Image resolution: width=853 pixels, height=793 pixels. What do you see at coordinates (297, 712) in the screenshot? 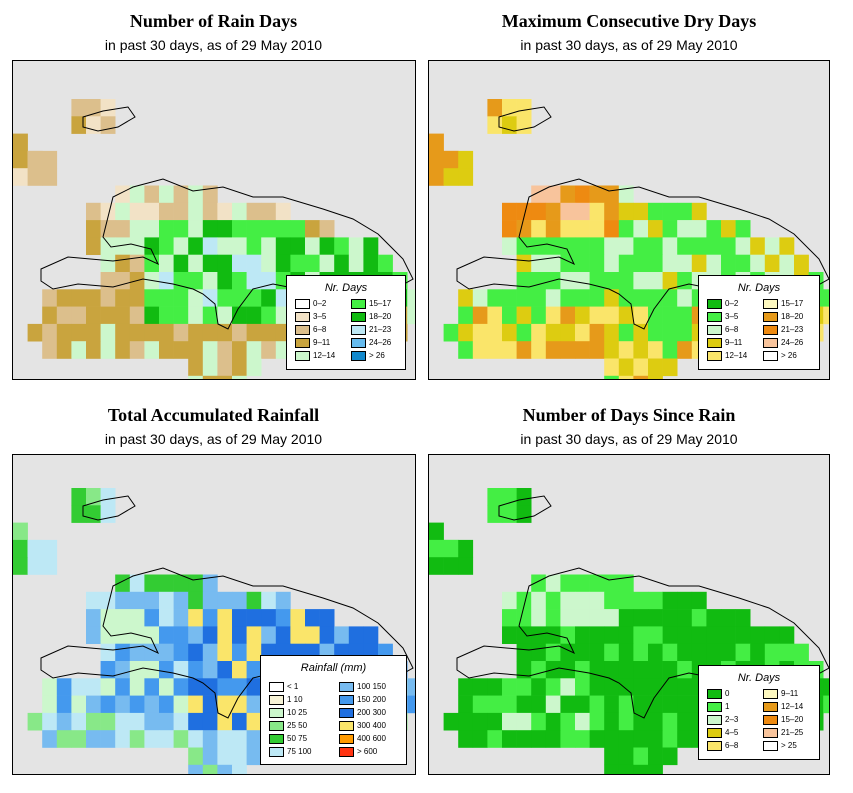
I see `legend-label: 10 25` at bounding box center [297, 712].